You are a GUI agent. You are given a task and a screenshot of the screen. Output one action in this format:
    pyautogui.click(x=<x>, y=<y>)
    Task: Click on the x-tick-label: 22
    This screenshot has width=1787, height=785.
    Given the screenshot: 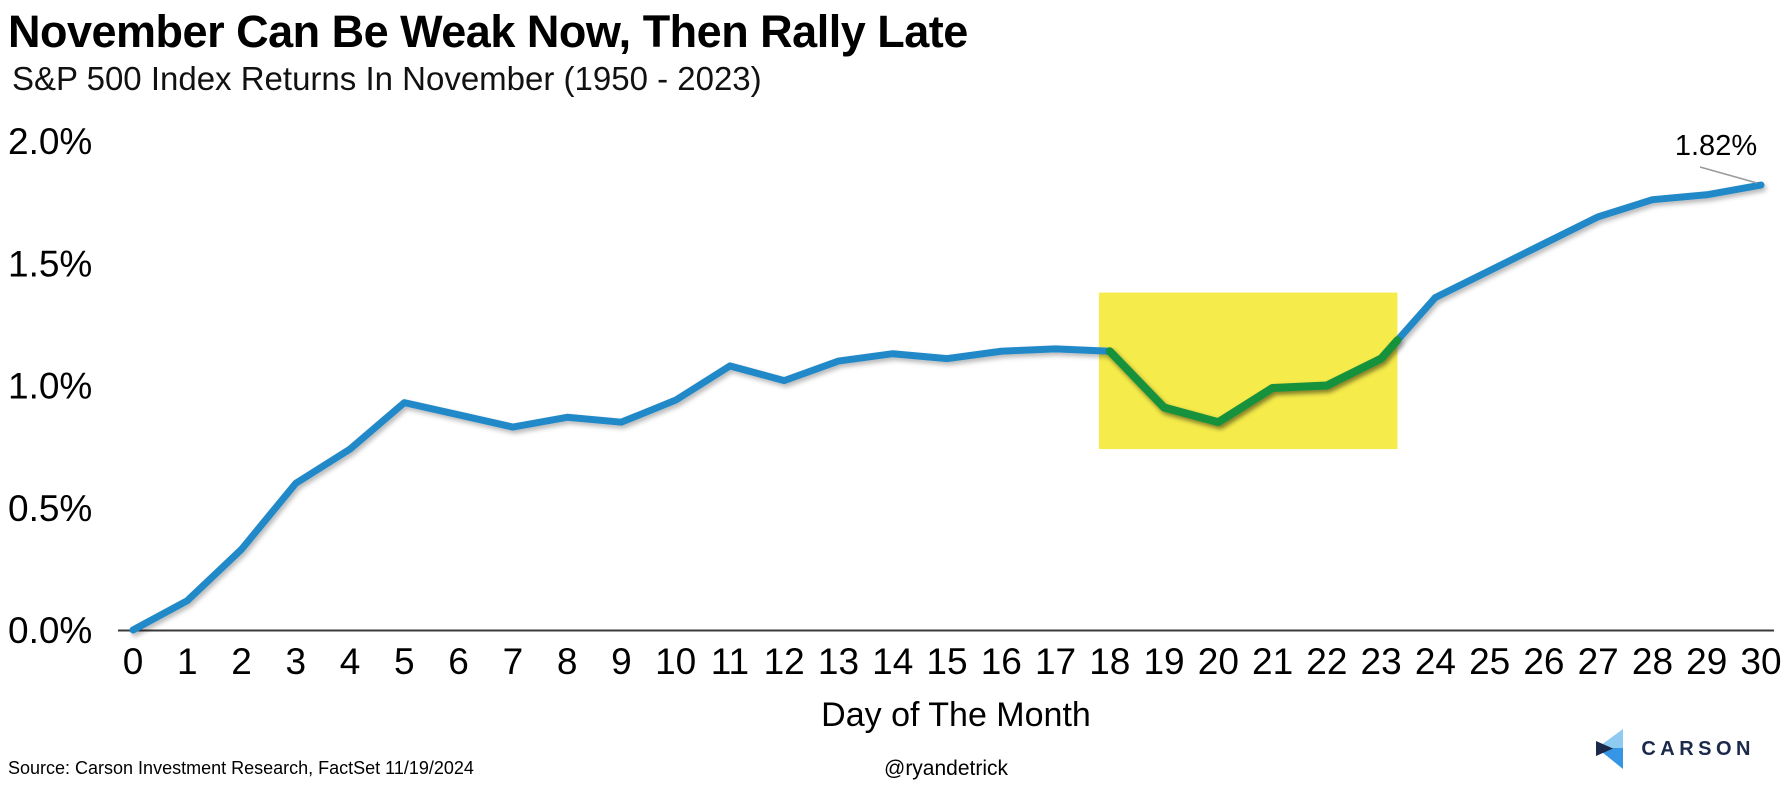 What is the action you would take?
    pyautogui.click(x=1326, y=661)
    